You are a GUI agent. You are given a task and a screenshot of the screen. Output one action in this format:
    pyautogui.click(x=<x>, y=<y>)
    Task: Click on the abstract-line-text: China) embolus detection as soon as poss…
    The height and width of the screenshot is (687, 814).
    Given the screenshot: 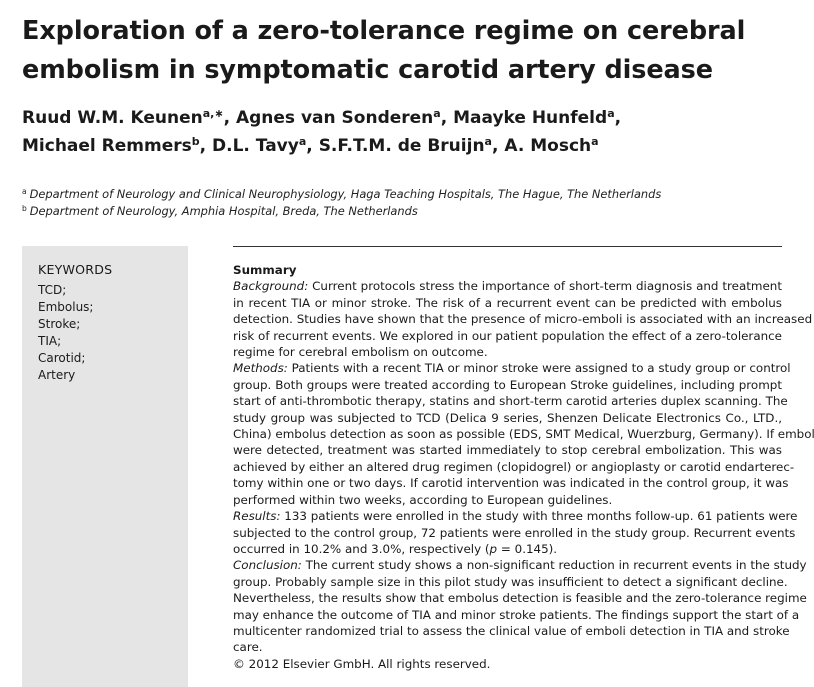 What is the action you would take?
    pyautogui.click(x=523, y=434)
    